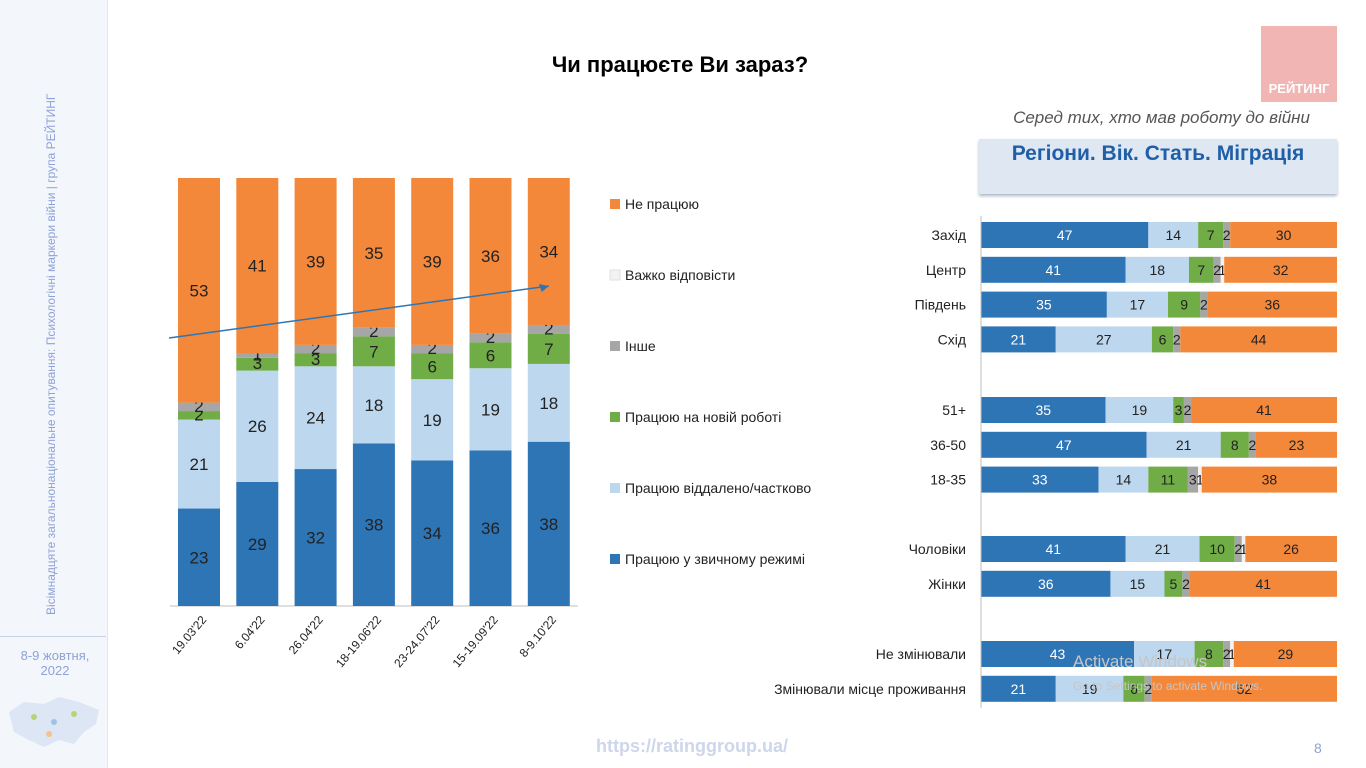 The image size is (1366, 768). What do you see at coordinates (940, 305) in the screenshot?
I see `row-label: Південь` at bounding box center [940, 305].